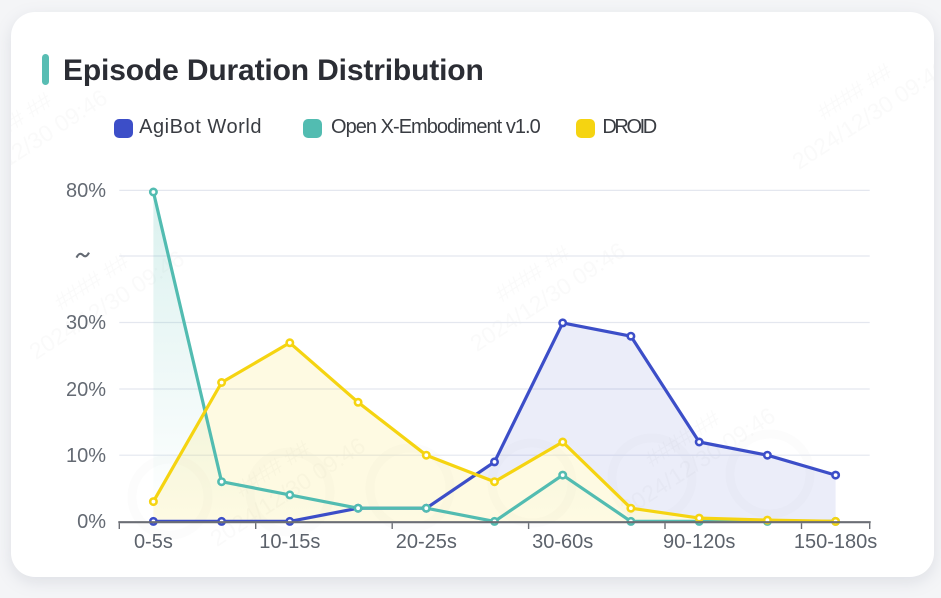  What do you see at coordinates (835, 542) in the screenshot?
I see `svg-text: 150-180s` at bounding box center [835, 542].